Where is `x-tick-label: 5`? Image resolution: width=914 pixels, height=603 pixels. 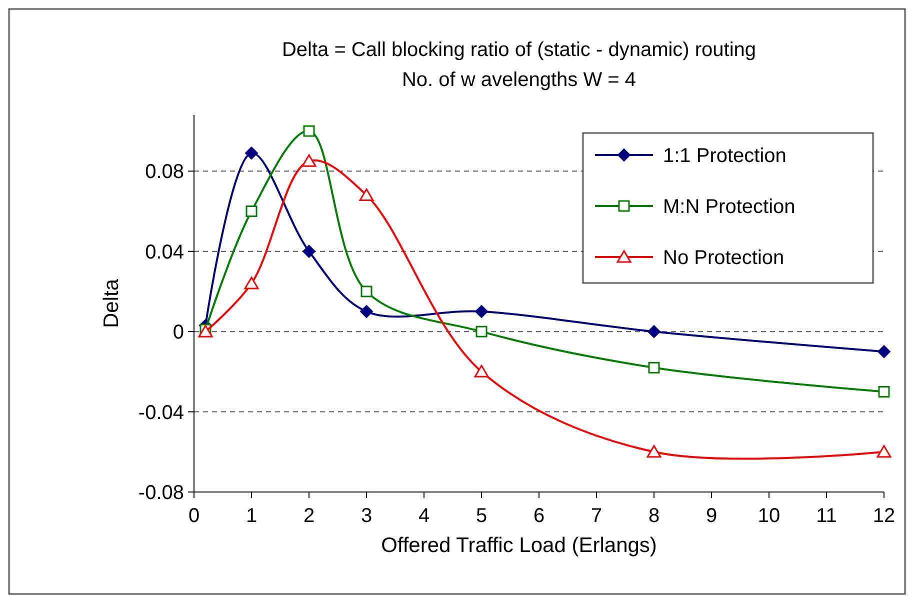
x-tick-label: 5 is located at coordinates (482, 516).